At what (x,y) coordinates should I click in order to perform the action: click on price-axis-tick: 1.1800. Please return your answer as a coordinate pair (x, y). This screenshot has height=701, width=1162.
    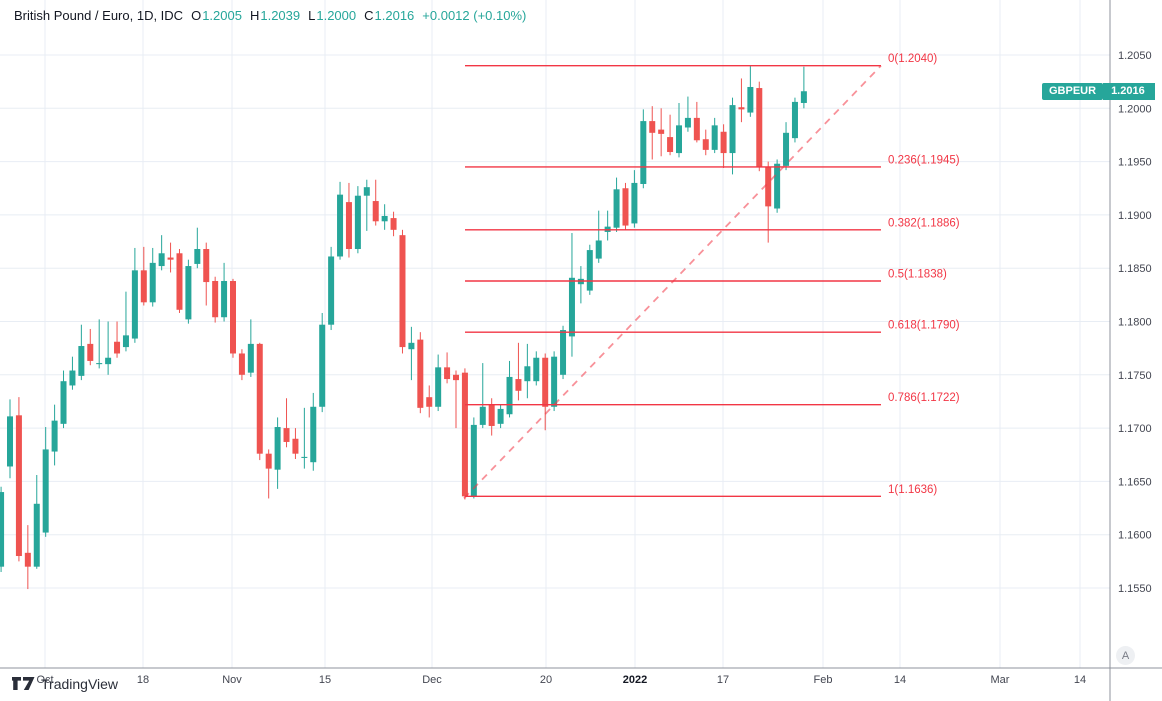
    Looking at the image, I should click on (1135, 323).